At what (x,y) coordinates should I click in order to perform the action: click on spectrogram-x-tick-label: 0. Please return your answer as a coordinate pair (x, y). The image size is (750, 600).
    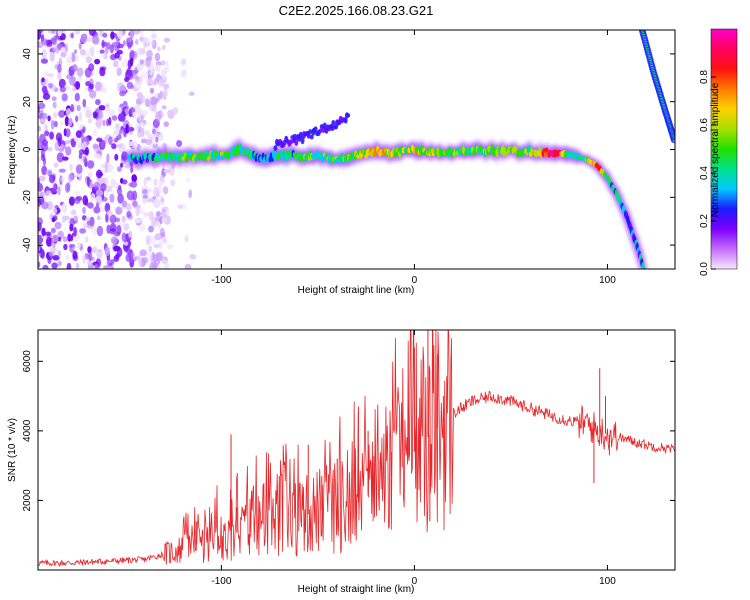
    Looking at the image, I should click on (415, 280).